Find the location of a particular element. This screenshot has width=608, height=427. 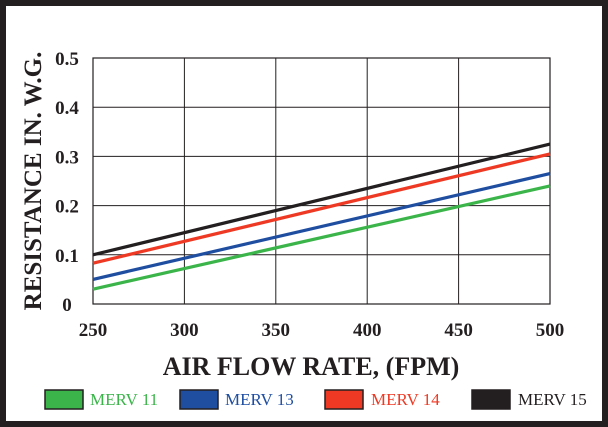

y-tick-label-0-1: 0.1 is located at coordinates (67, 256).